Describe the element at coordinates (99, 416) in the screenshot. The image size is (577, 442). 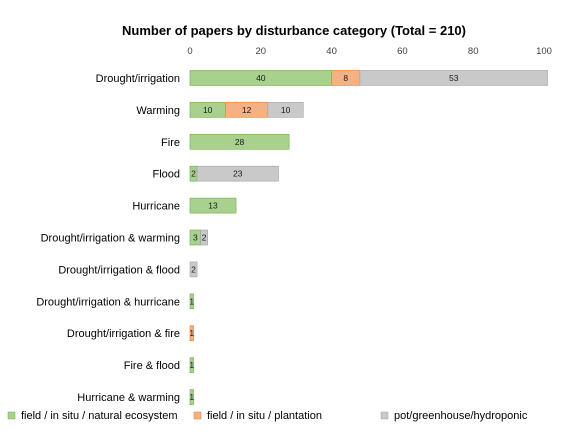
I see `legend-label: field / in situ / natural ecosystem` at that location.